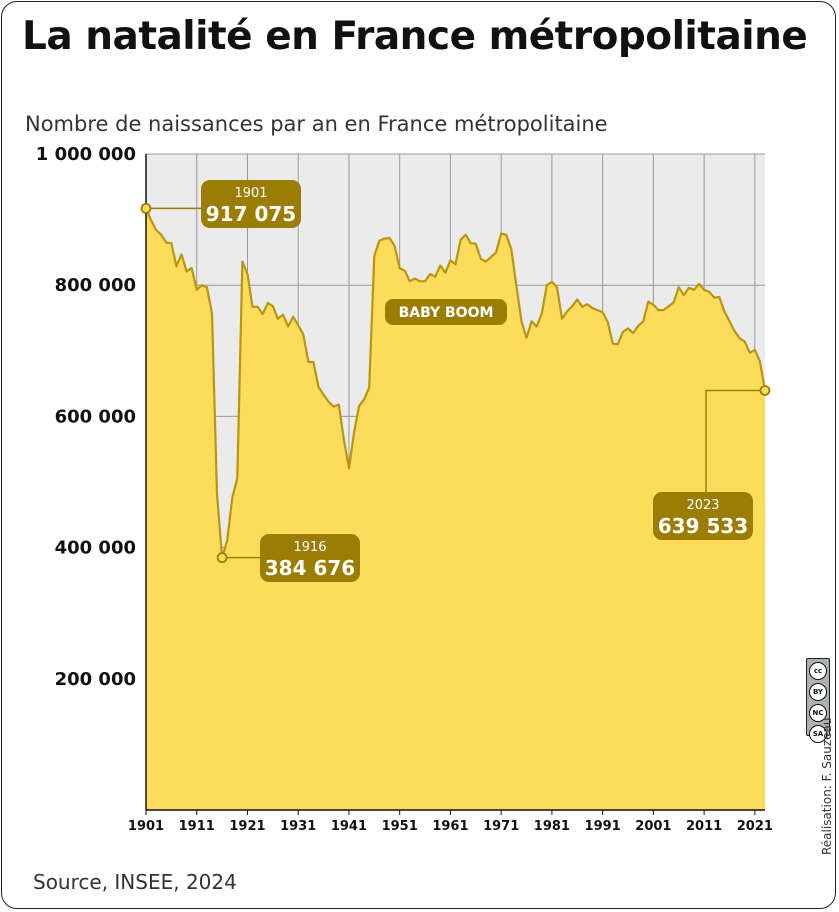 The width and height of the screenshot is (839, 912). Describe the element at coordinates (95, 548) in the screenshot. I see `y-tick-label: 400 000` at that location.